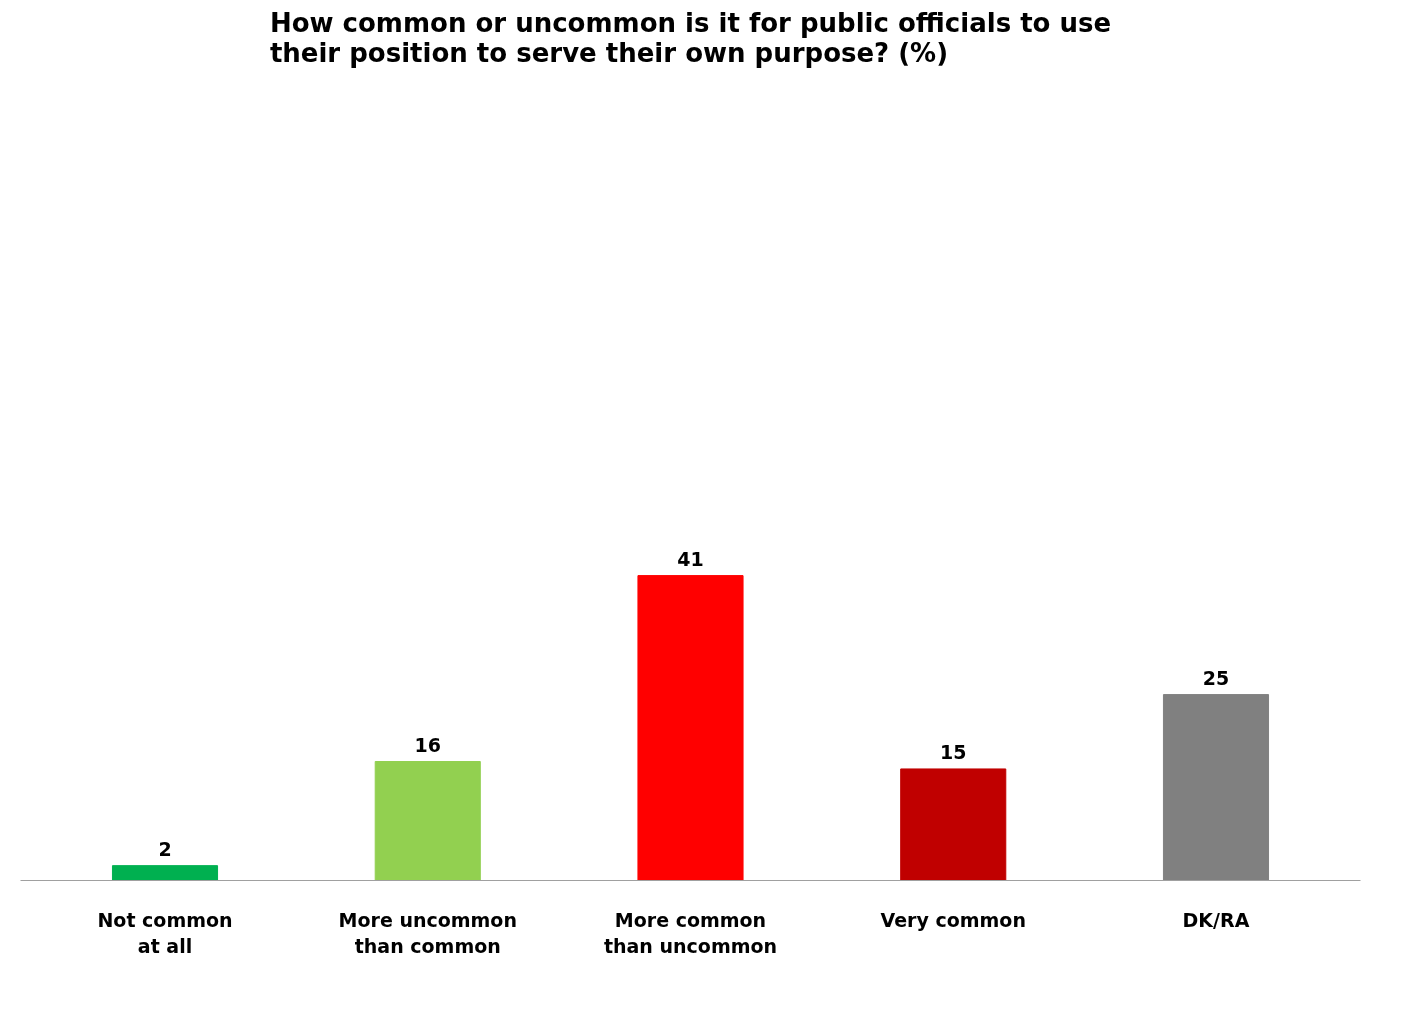  Describe the element at coordinates (427, 932) in the screenshot. I see `x-tick-label: More uncommon than common` at that location.